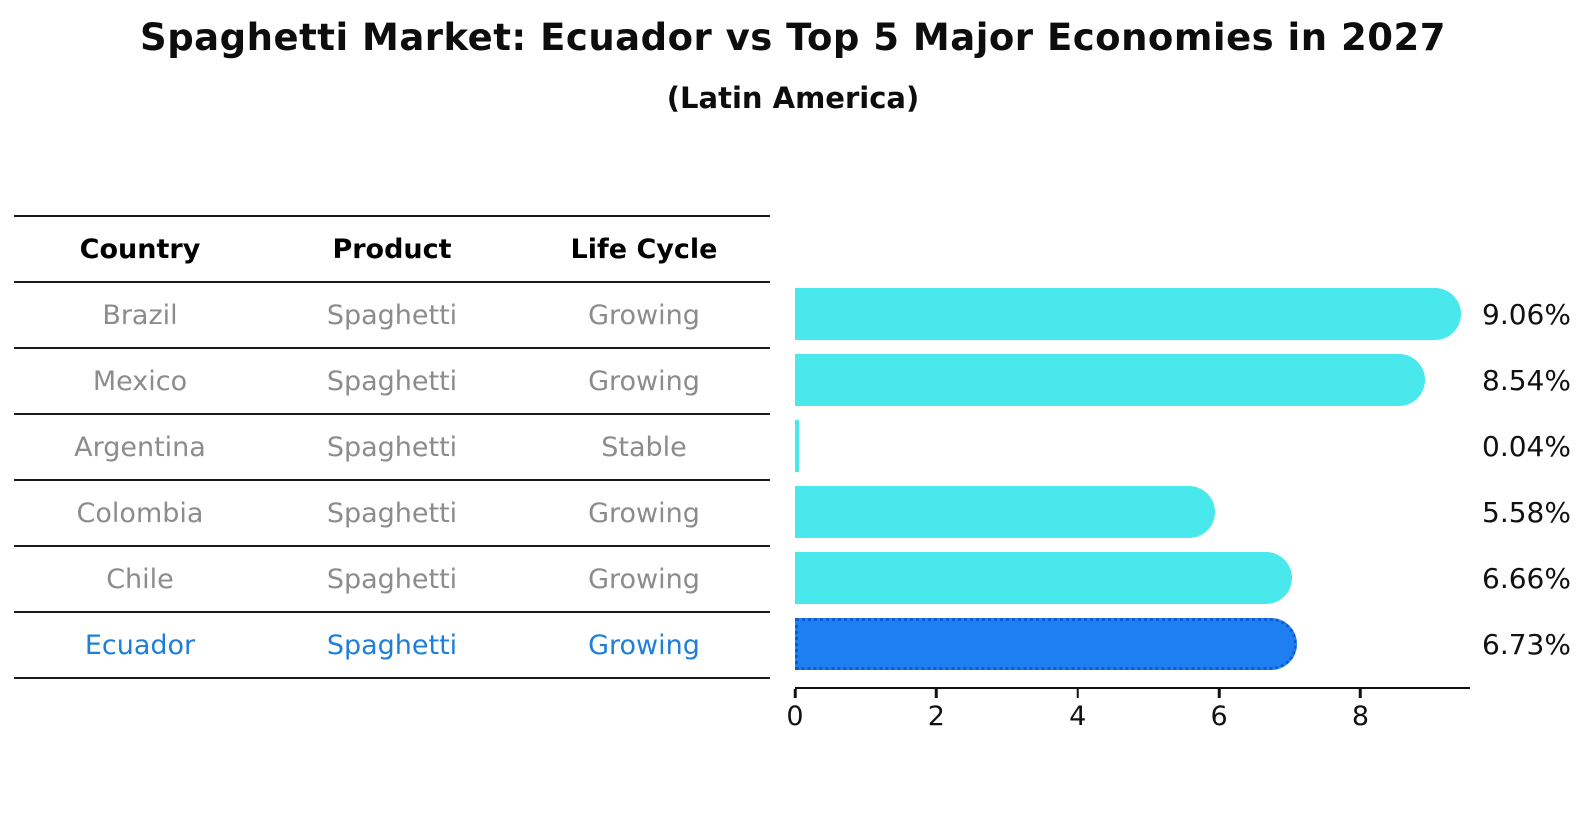 The image size is (1586, 823). What do you see at coordinates (1219, 716) in the screenshot?
I see `x-tick-label-6: 6` at bounding box center [1219, 716].